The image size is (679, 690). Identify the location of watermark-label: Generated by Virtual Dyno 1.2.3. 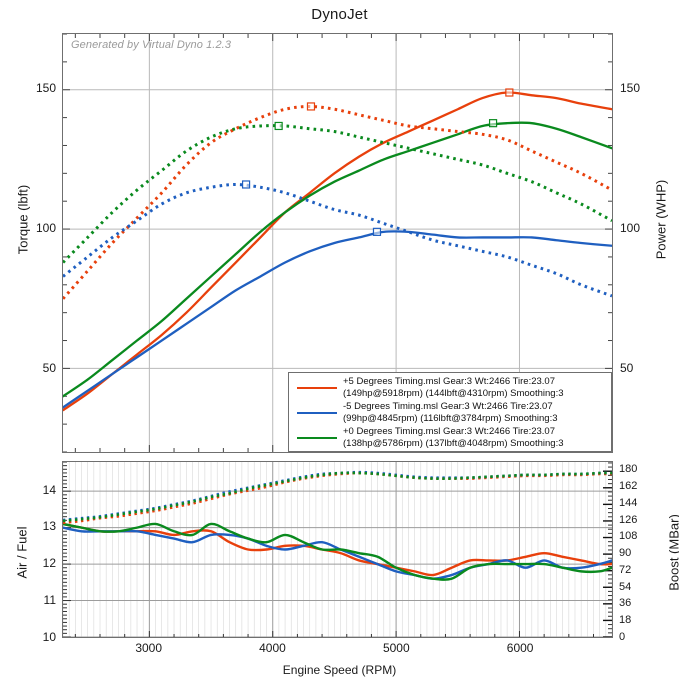
(151, 45).